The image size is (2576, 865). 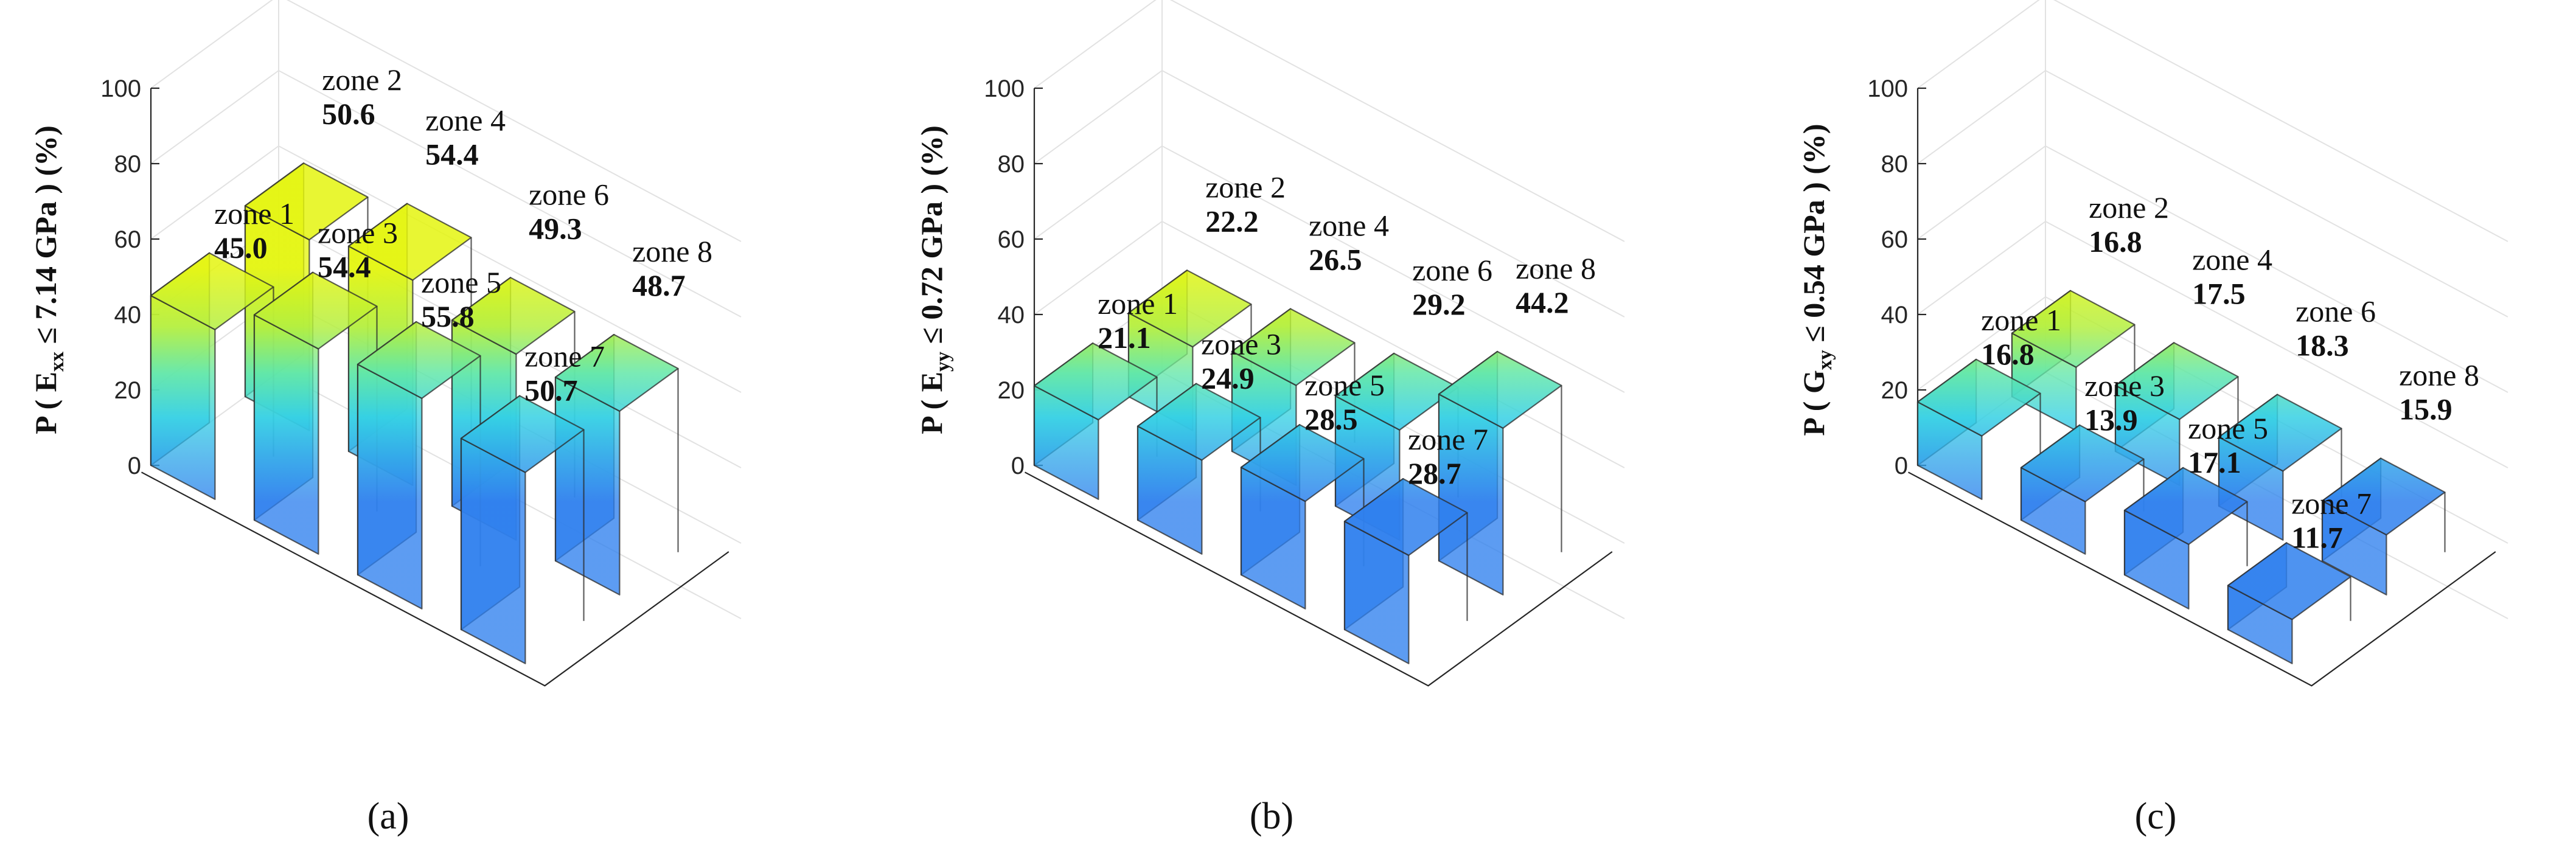 What do you see at coordinates (1271, 816) in the screenshot?
I see `panel-label: (b)` at bounding box center [1271, 816].